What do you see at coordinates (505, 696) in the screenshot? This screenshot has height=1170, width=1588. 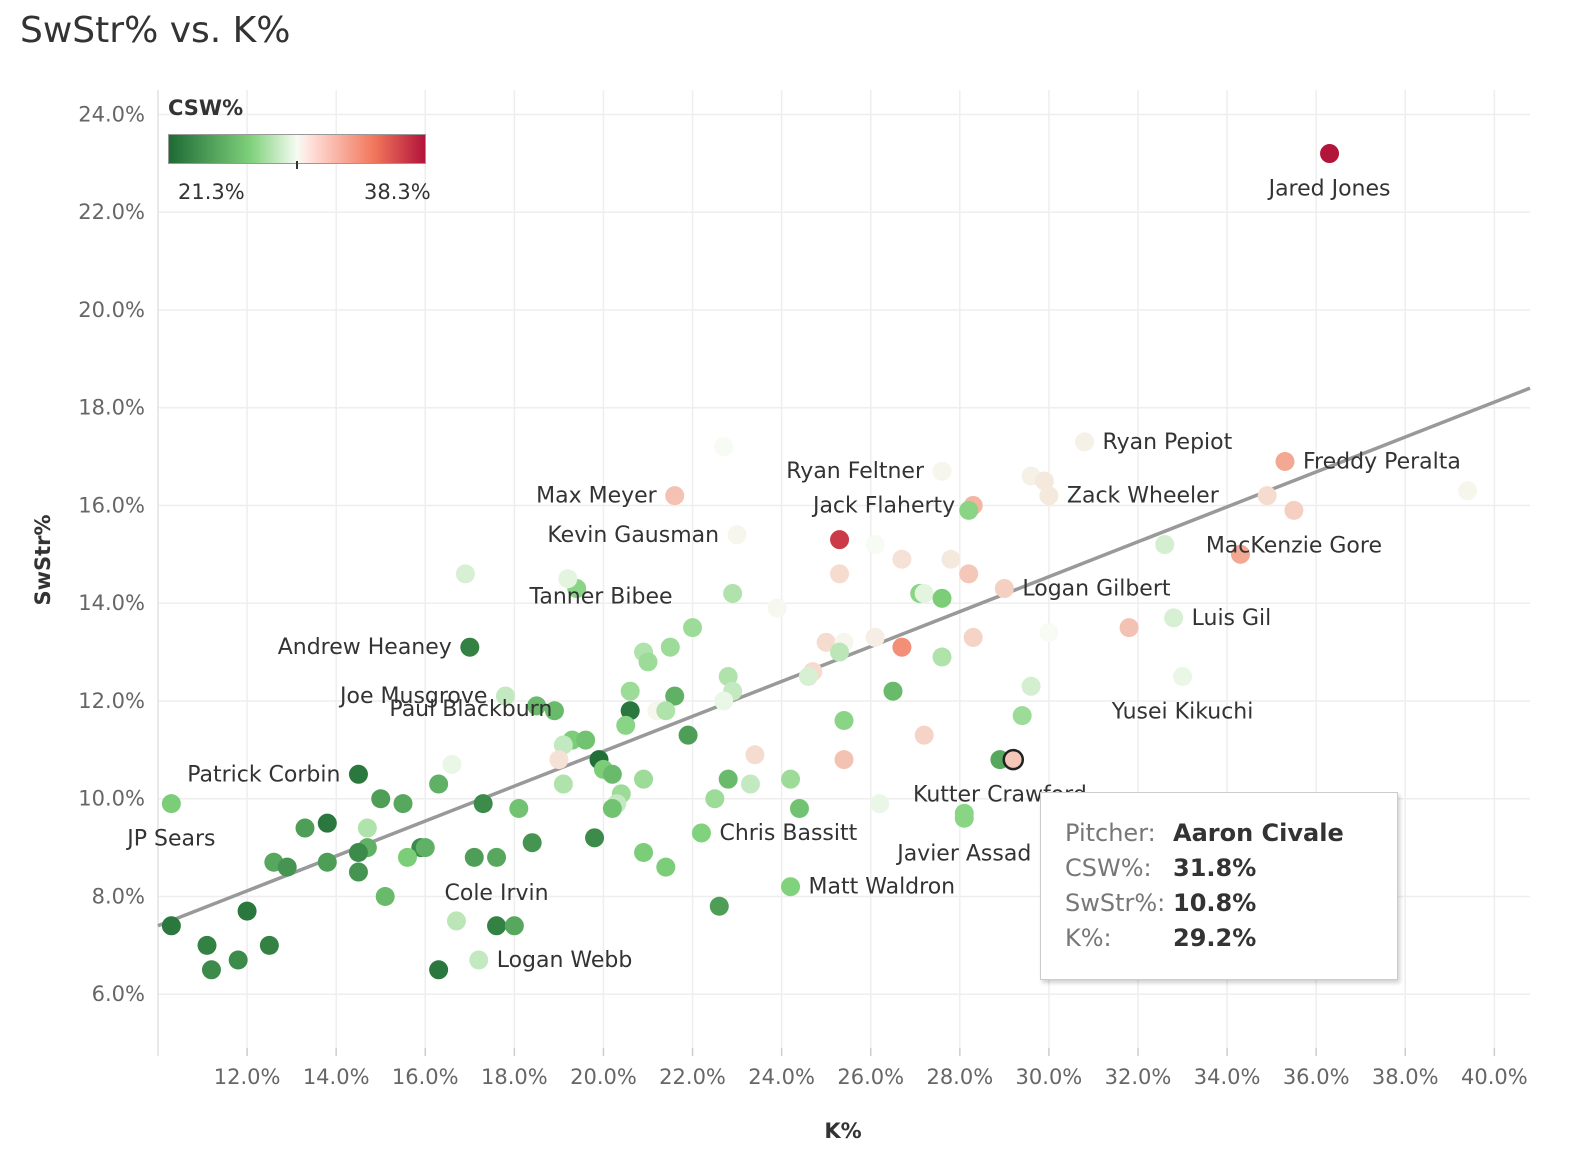 I see `data-point-joe-musgrove` at bounding box center [505, 696].